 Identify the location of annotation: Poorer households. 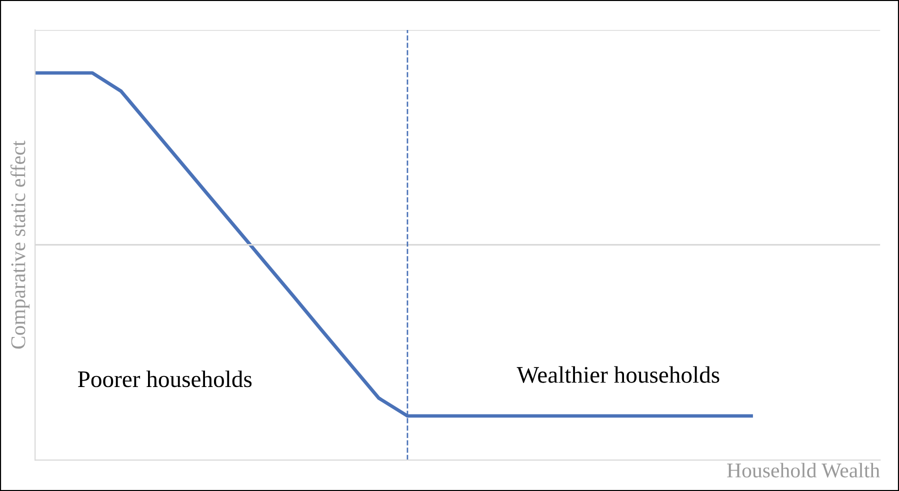
(165, 379).